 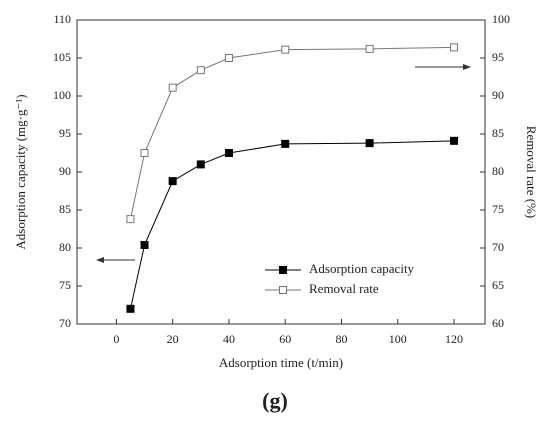 What do you see at coordinates (498, 247) in the screenshot?
I see `y2-tick-label: 70` at bounding box center [498, 247].